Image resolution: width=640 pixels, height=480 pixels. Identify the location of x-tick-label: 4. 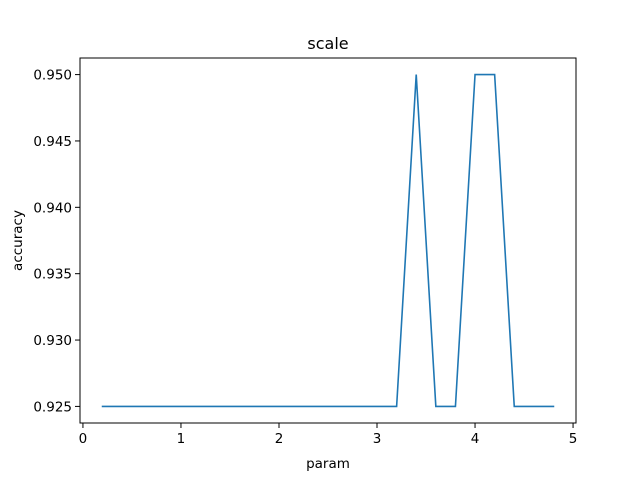
(475, 439).